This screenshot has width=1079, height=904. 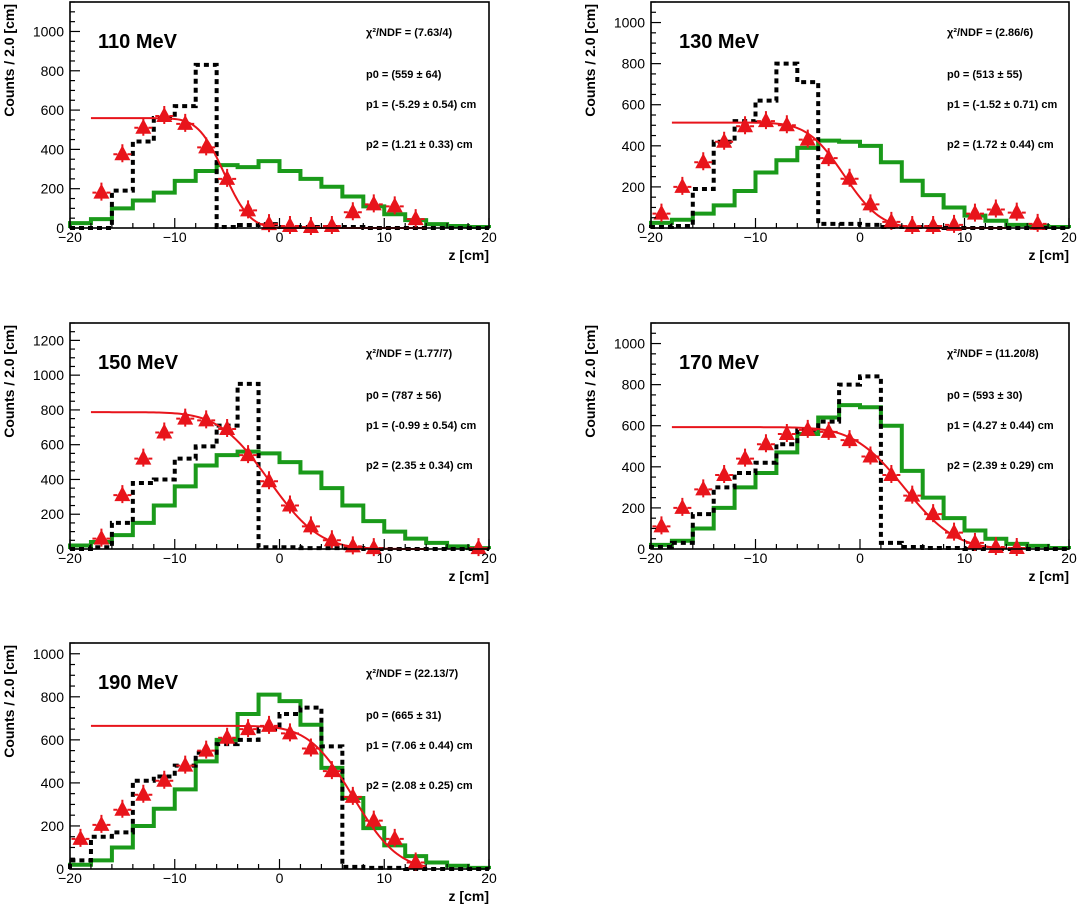 I want to click on fit-param-label-p0: p0 = (665 ± 31), so click(x=404, y=716).